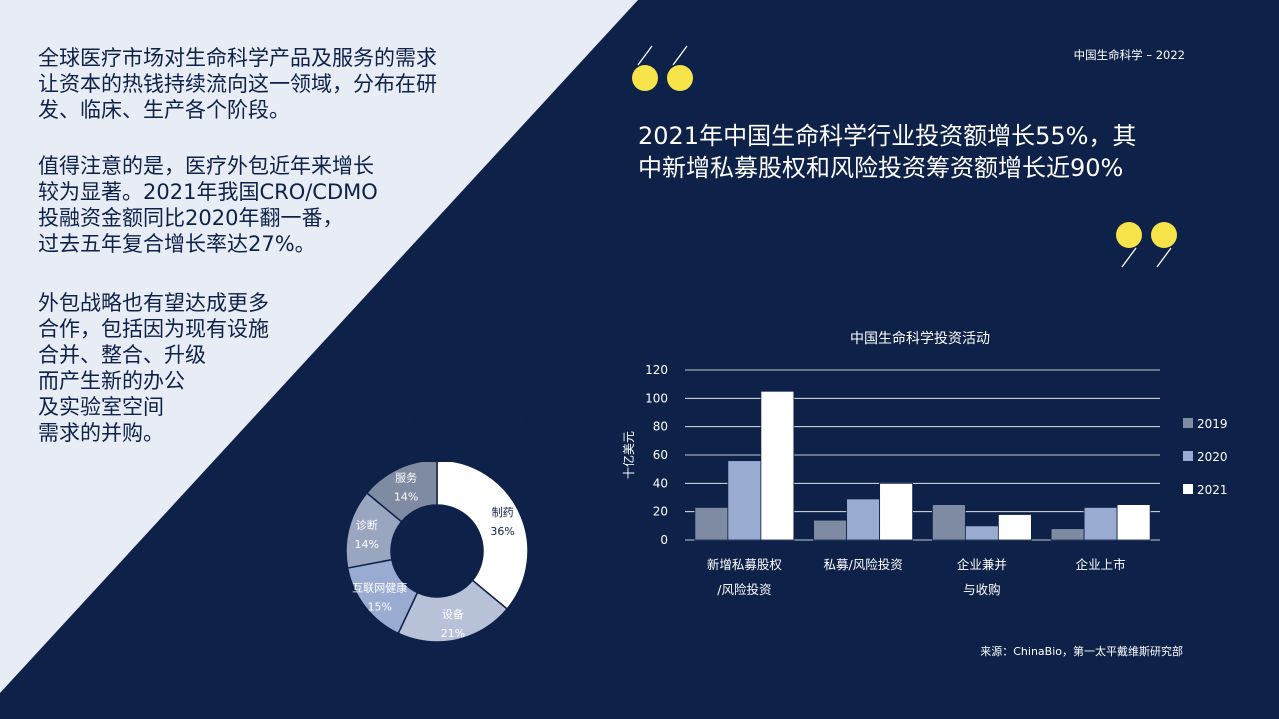 This screenshot has width=1279, height=719. What do you see at coordinates (379, 587) in the screenshot?
I see `slice-label: 互联网健康` at bounding box center [379, 587].